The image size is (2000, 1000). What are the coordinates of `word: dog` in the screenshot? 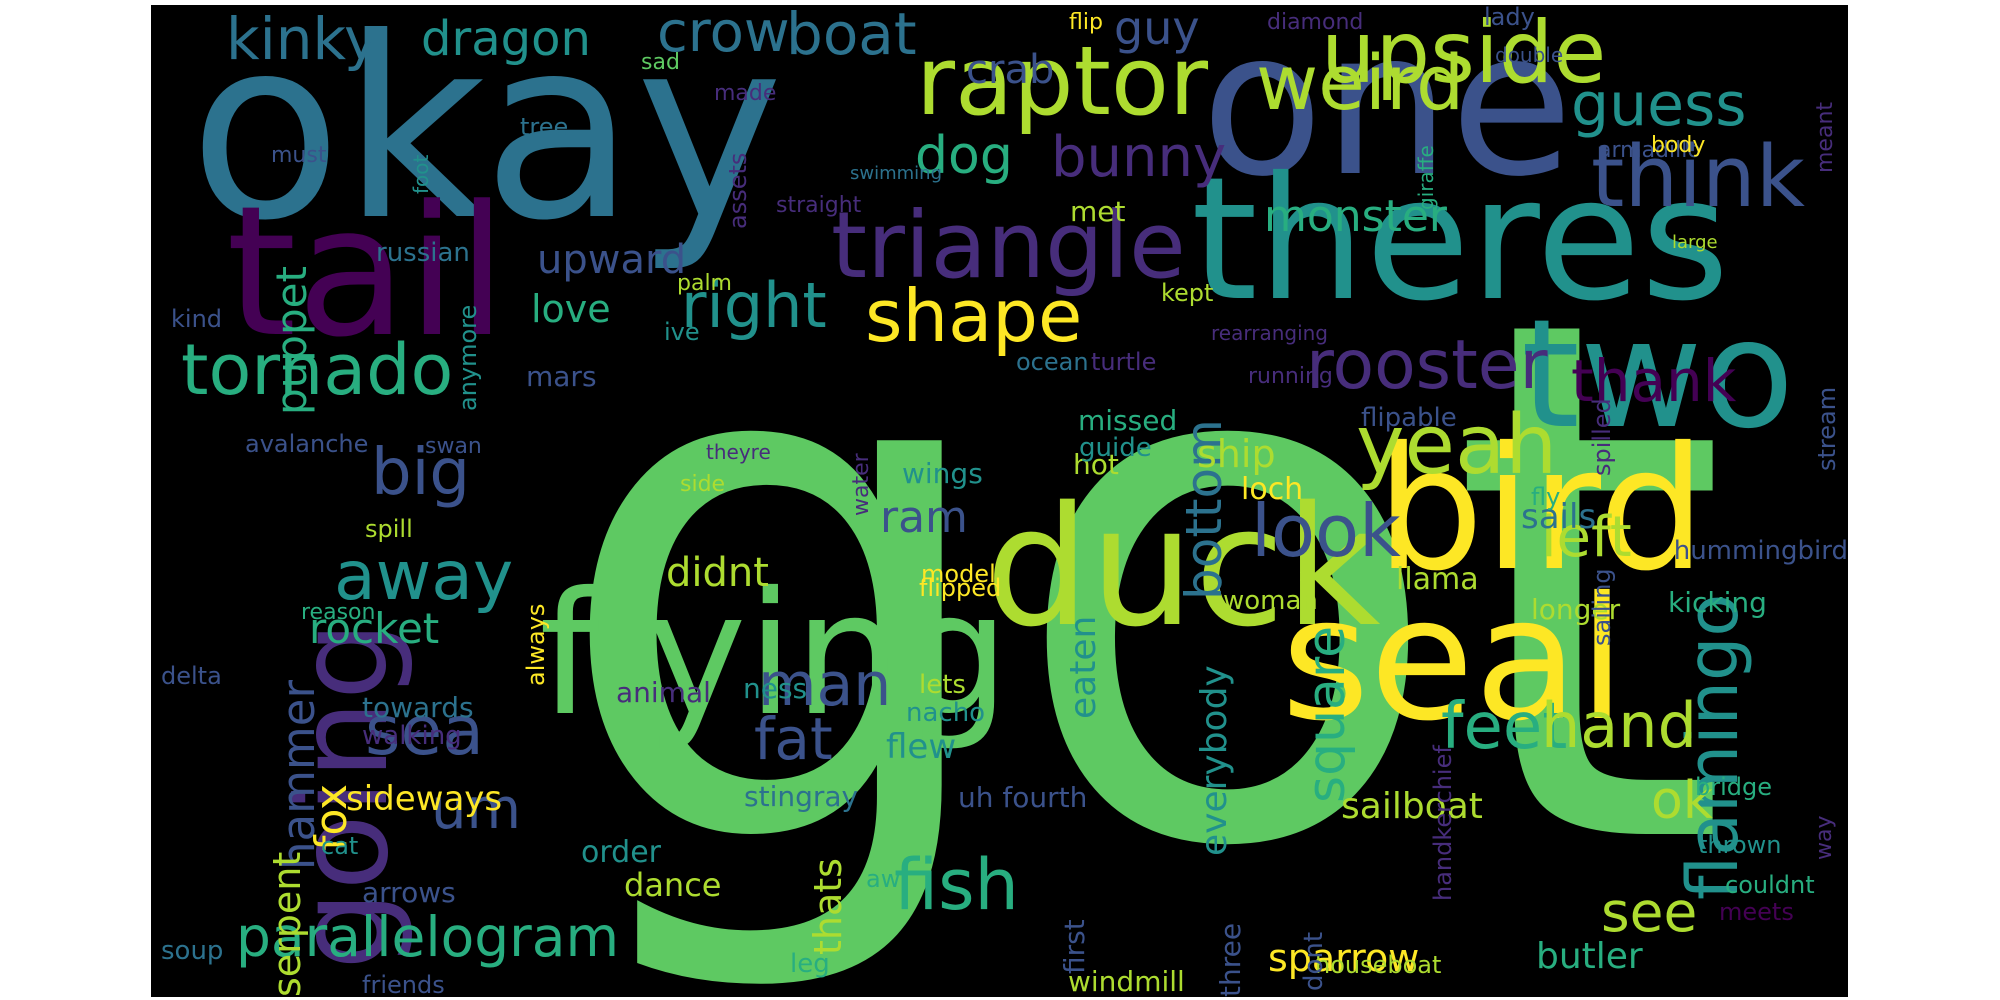 It's located at (964, 156).